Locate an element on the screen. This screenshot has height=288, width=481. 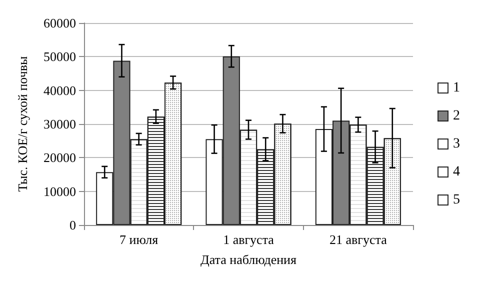
legend-label: 2 is located at coordinates (456, 116).